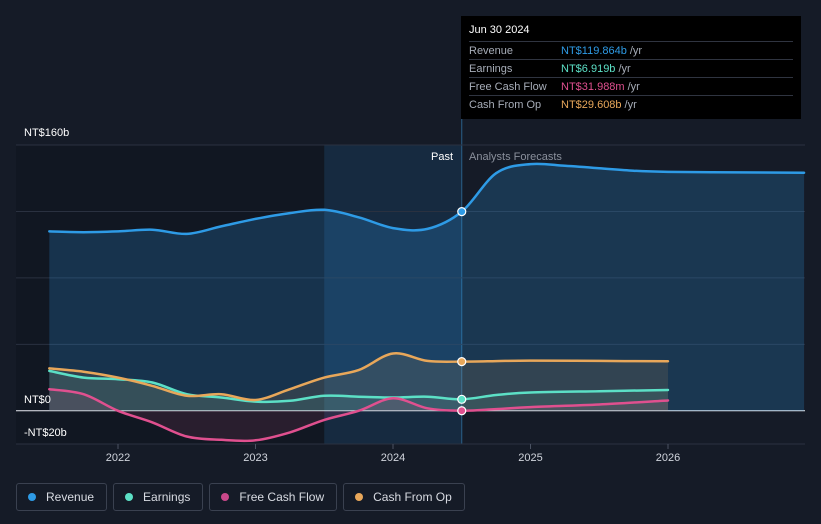 The image size is (821, 524). I want to click on x-tick-label: 2022, so click(118, 458).